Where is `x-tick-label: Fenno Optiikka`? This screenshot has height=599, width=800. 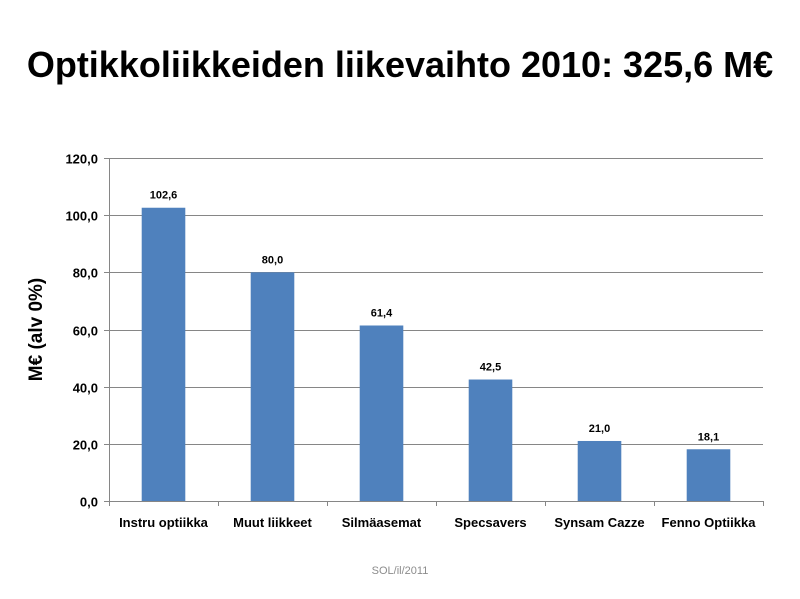
x-tick-label: Fenno Optiikka is located at coordinates (709, 522).